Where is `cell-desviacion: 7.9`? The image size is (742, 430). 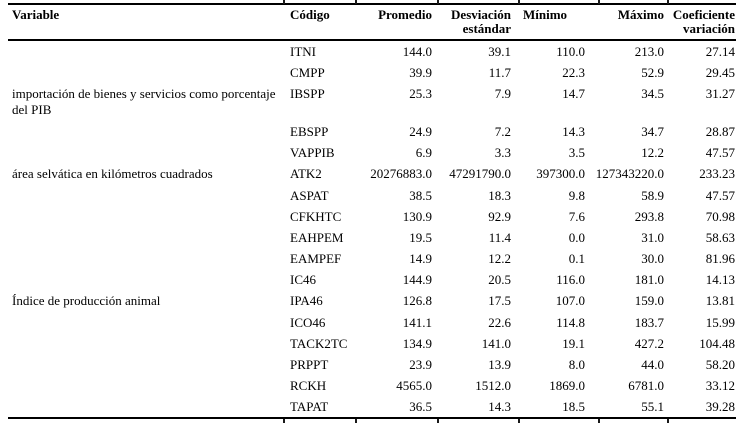
cell-desviacion: 7.9 is located at coordinates (502, 93).